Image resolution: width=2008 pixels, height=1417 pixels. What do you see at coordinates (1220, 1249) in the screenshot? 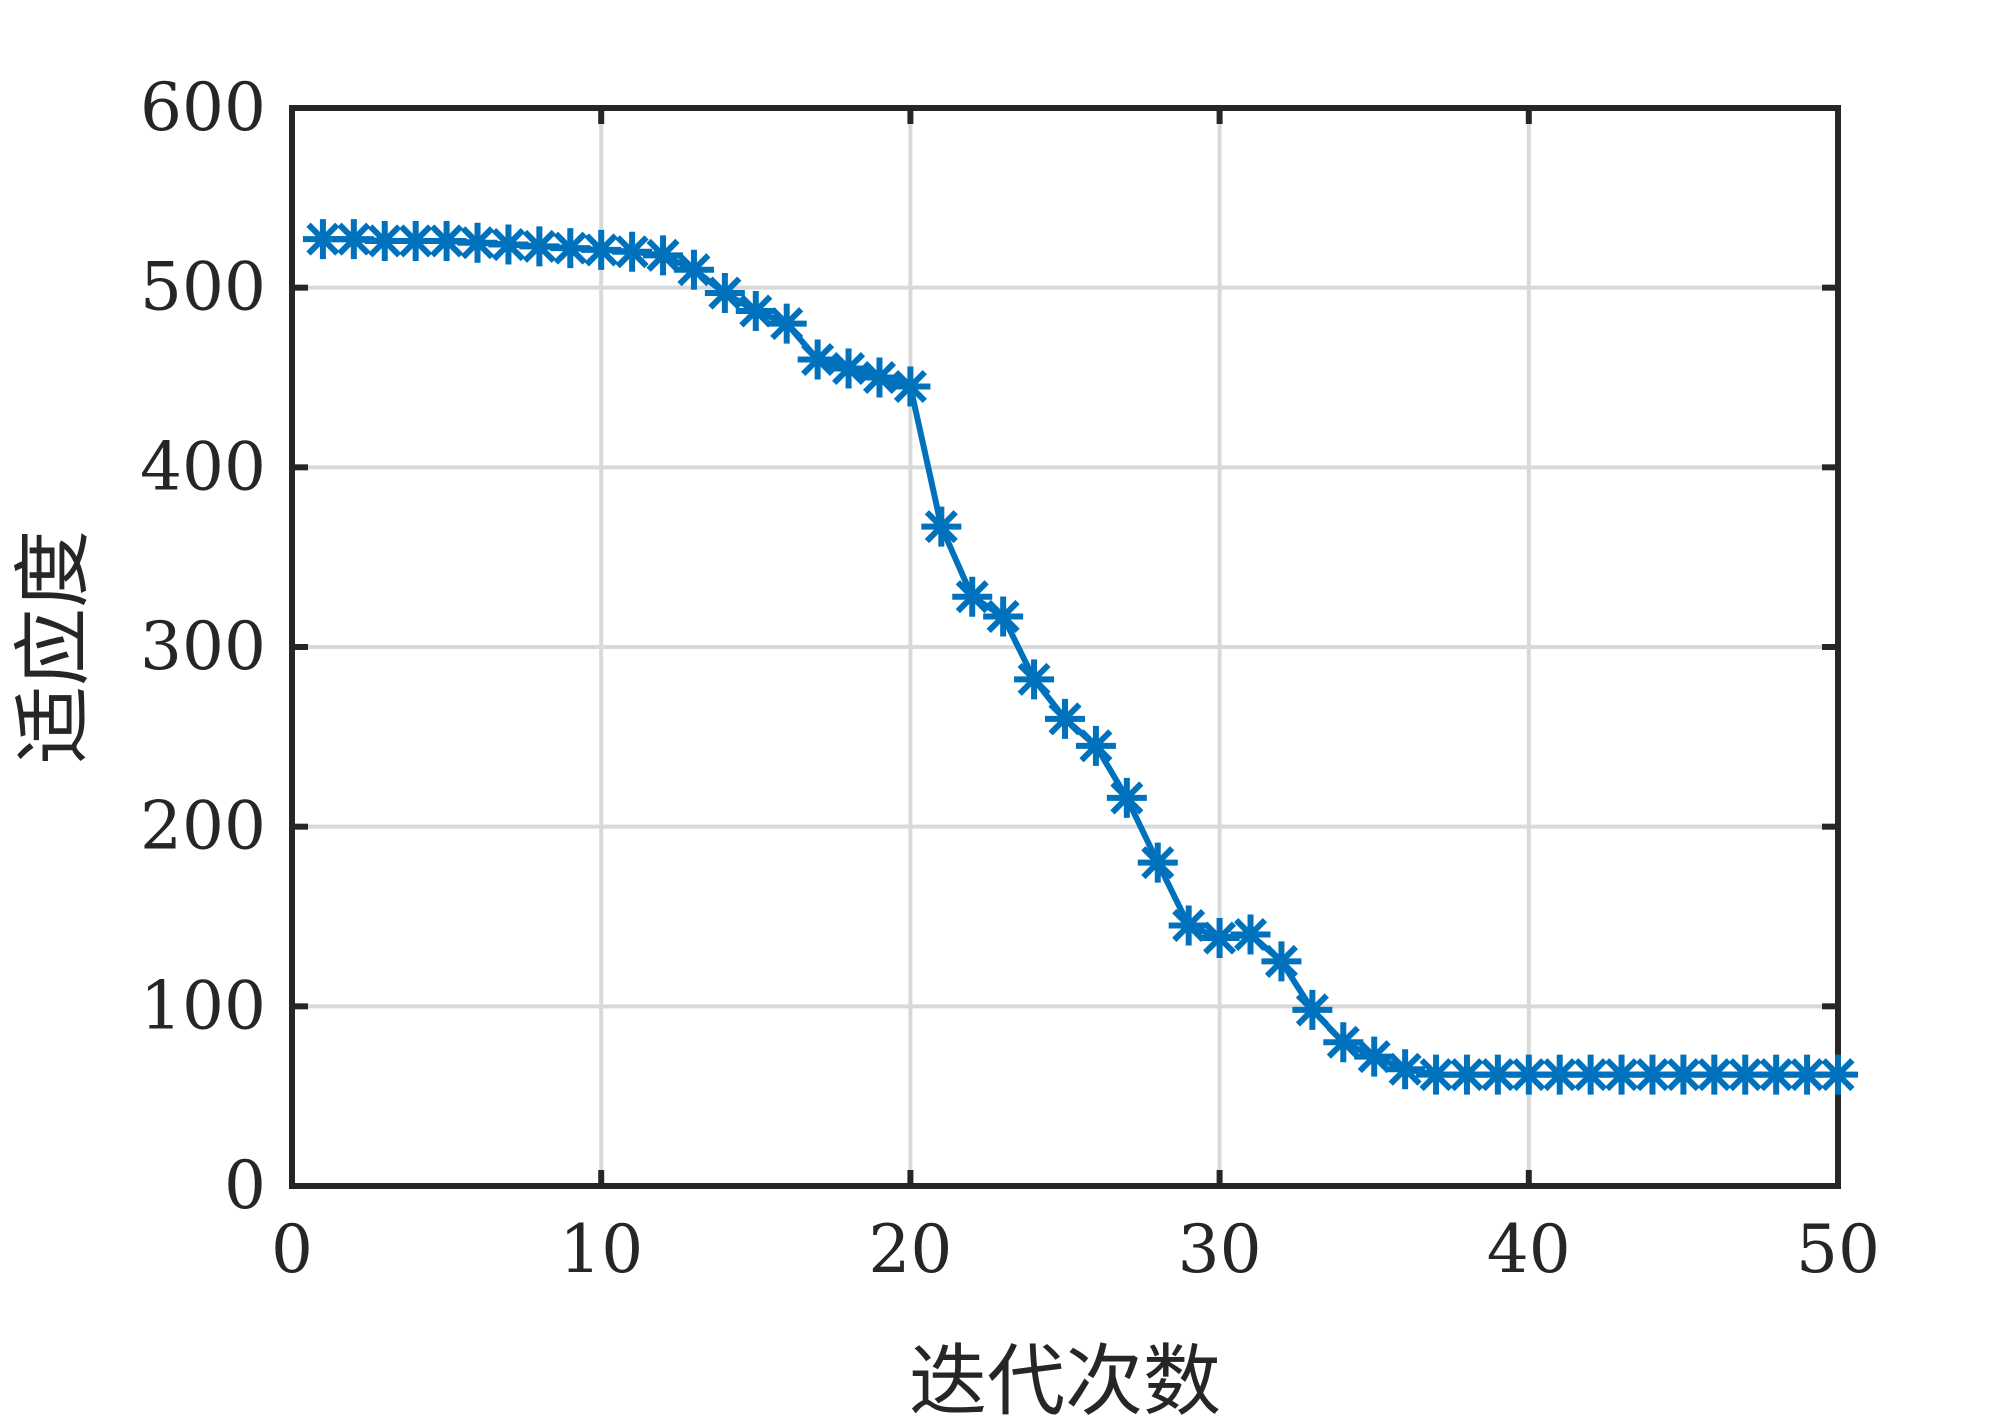
I see `x-tick-label: 30` at bounding box center [1220, 1249].